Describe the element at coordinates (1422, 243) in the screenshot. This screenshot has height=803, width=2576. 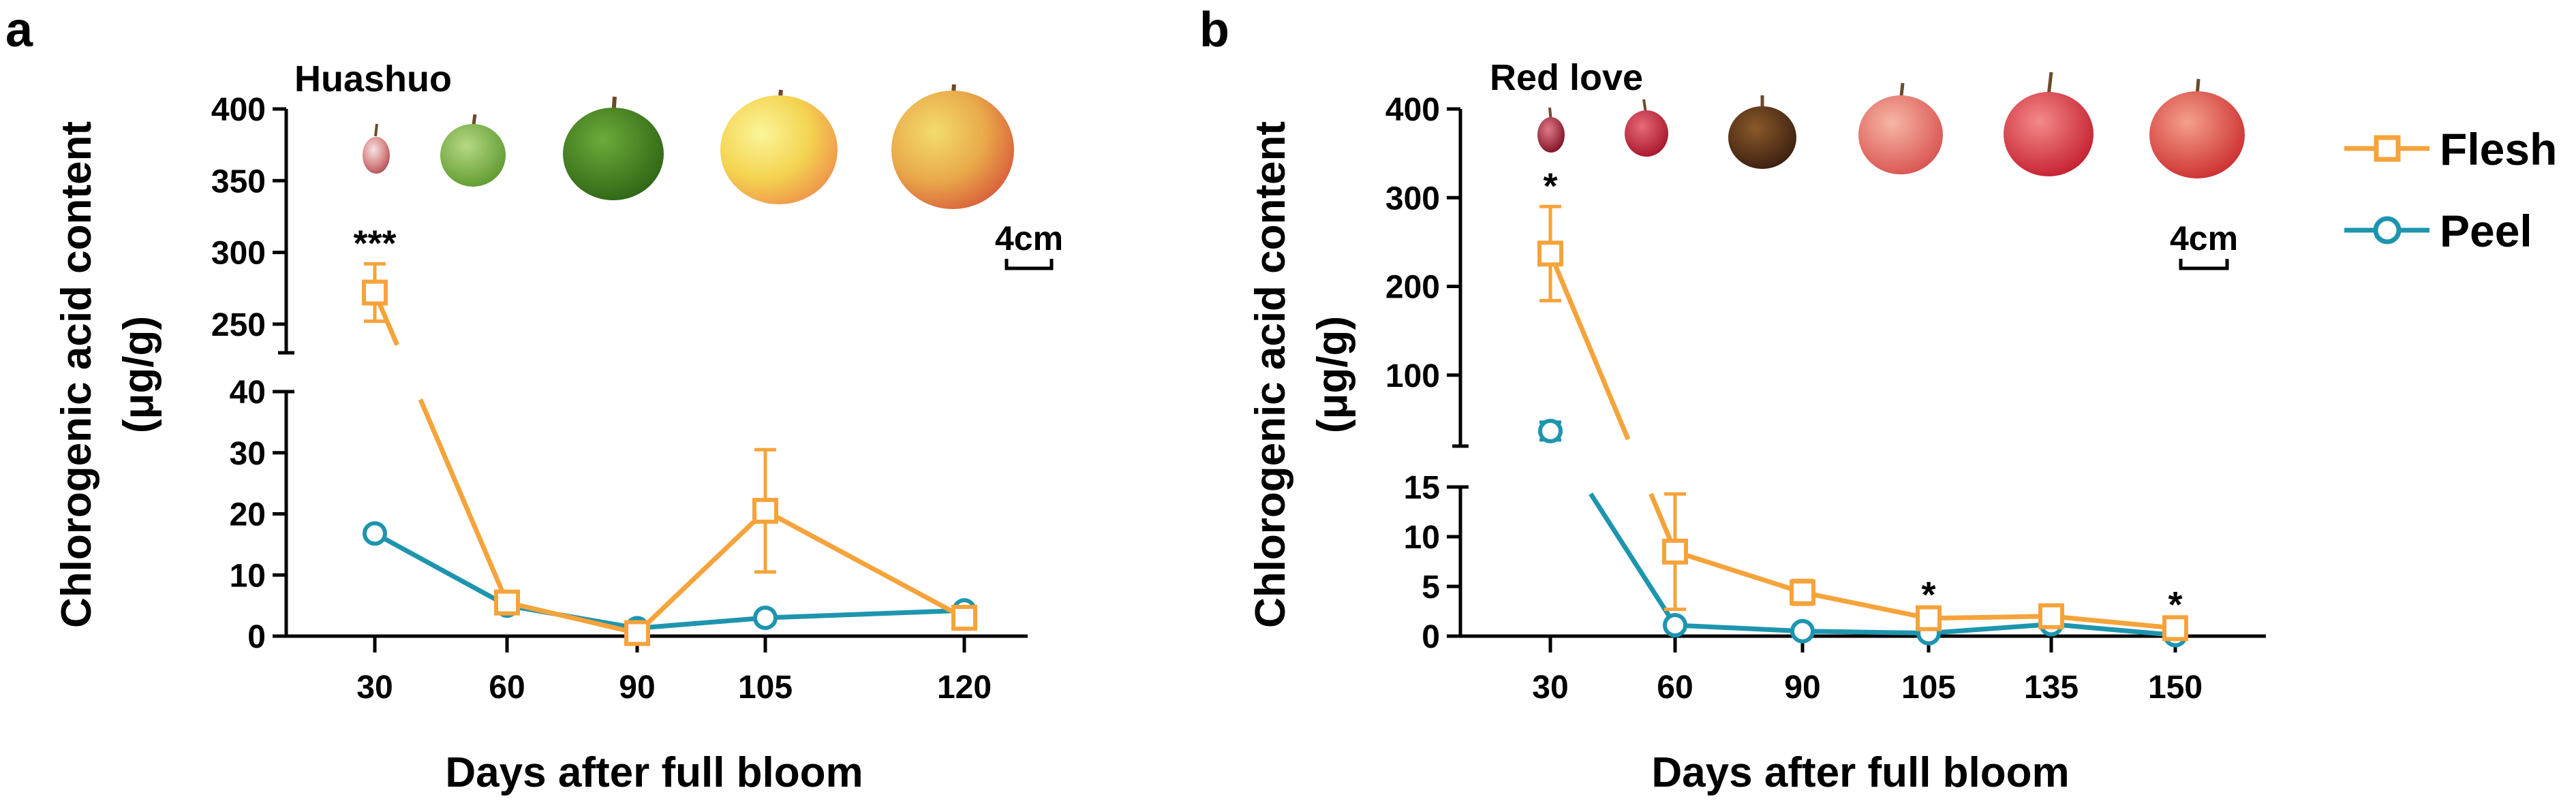
I see `panel-b-y-ticks-high: 100 200 300 400` at that location.